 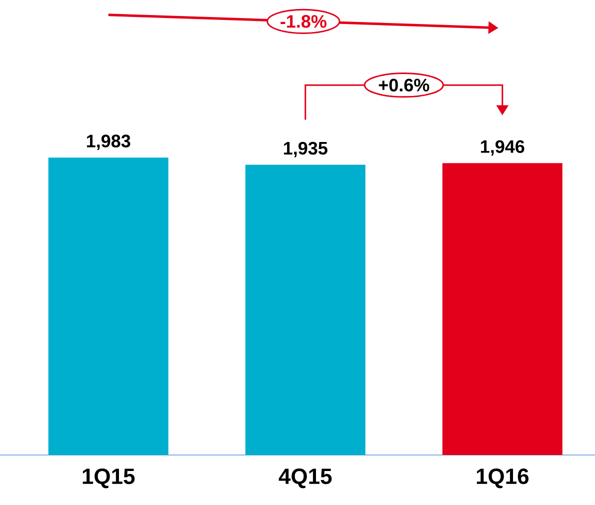 I want to click on x-tick-label: 1Q16, so click(x=502, y=478).